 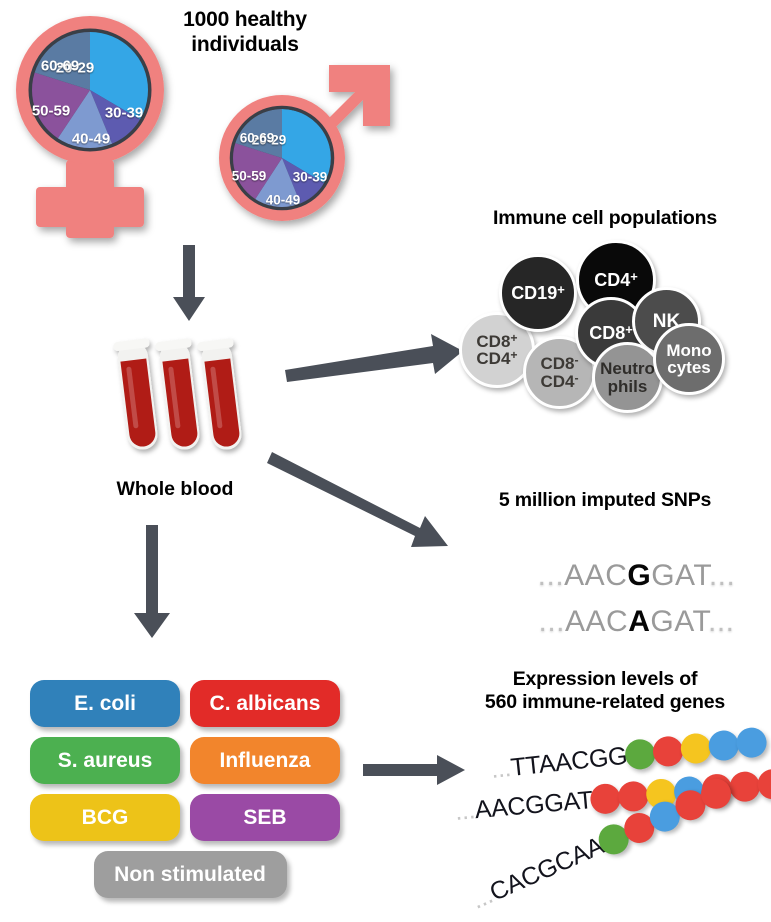 I want to click on cell-cd19-positive: CD19+, so click(x=538, y=293).